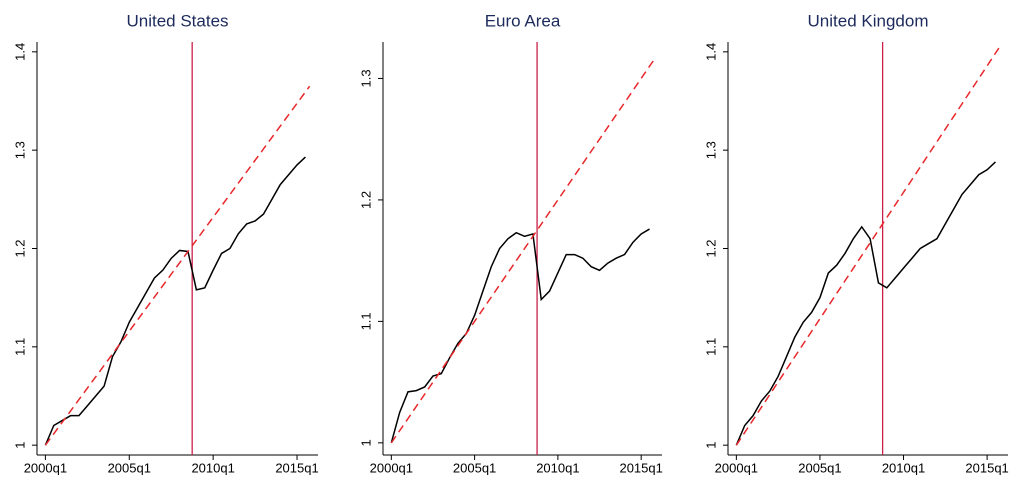 The height and width of the screenshot is (481, 1013). Describe the element at coordinates (868, 20) in the screenshot. I see `panel-title: United Kingdom` at that location.